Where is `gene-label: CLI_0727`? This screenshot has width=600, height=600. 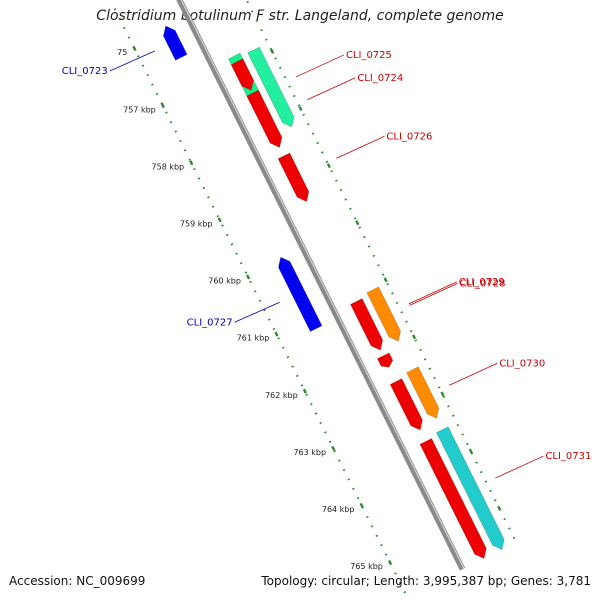 gene-label: CLI_0727 is located at coordinates (210, 322).